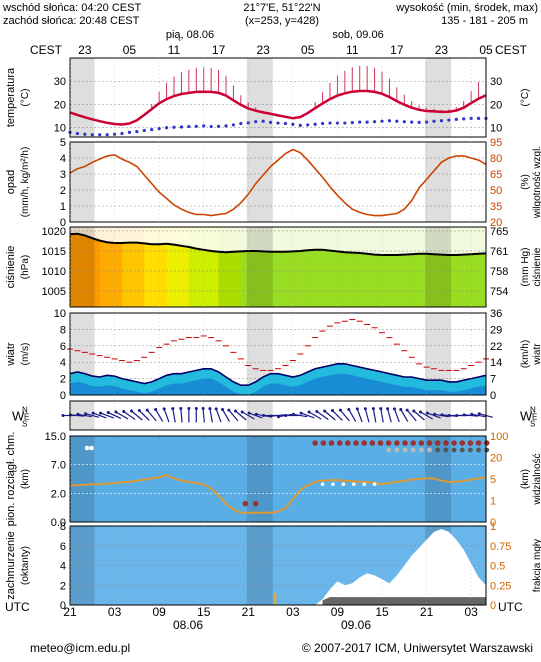 This screenshot has width=541, height=662. I want to click on left-tick-label: 1005, so click(54, 292).